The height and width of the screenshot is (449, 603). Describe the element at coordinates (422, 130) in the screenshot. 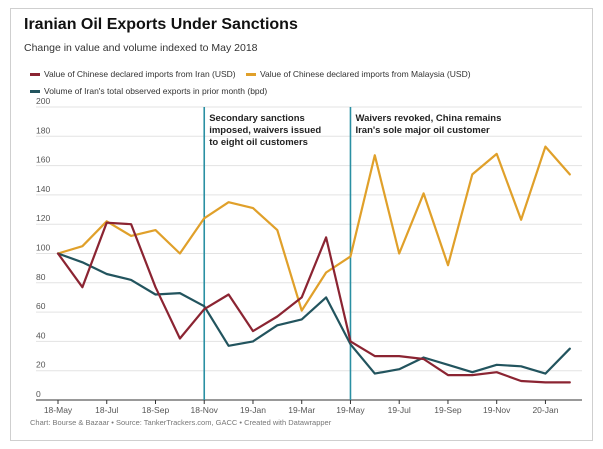

I see `annotation-text: Iran's sole major oil customer` at that location.